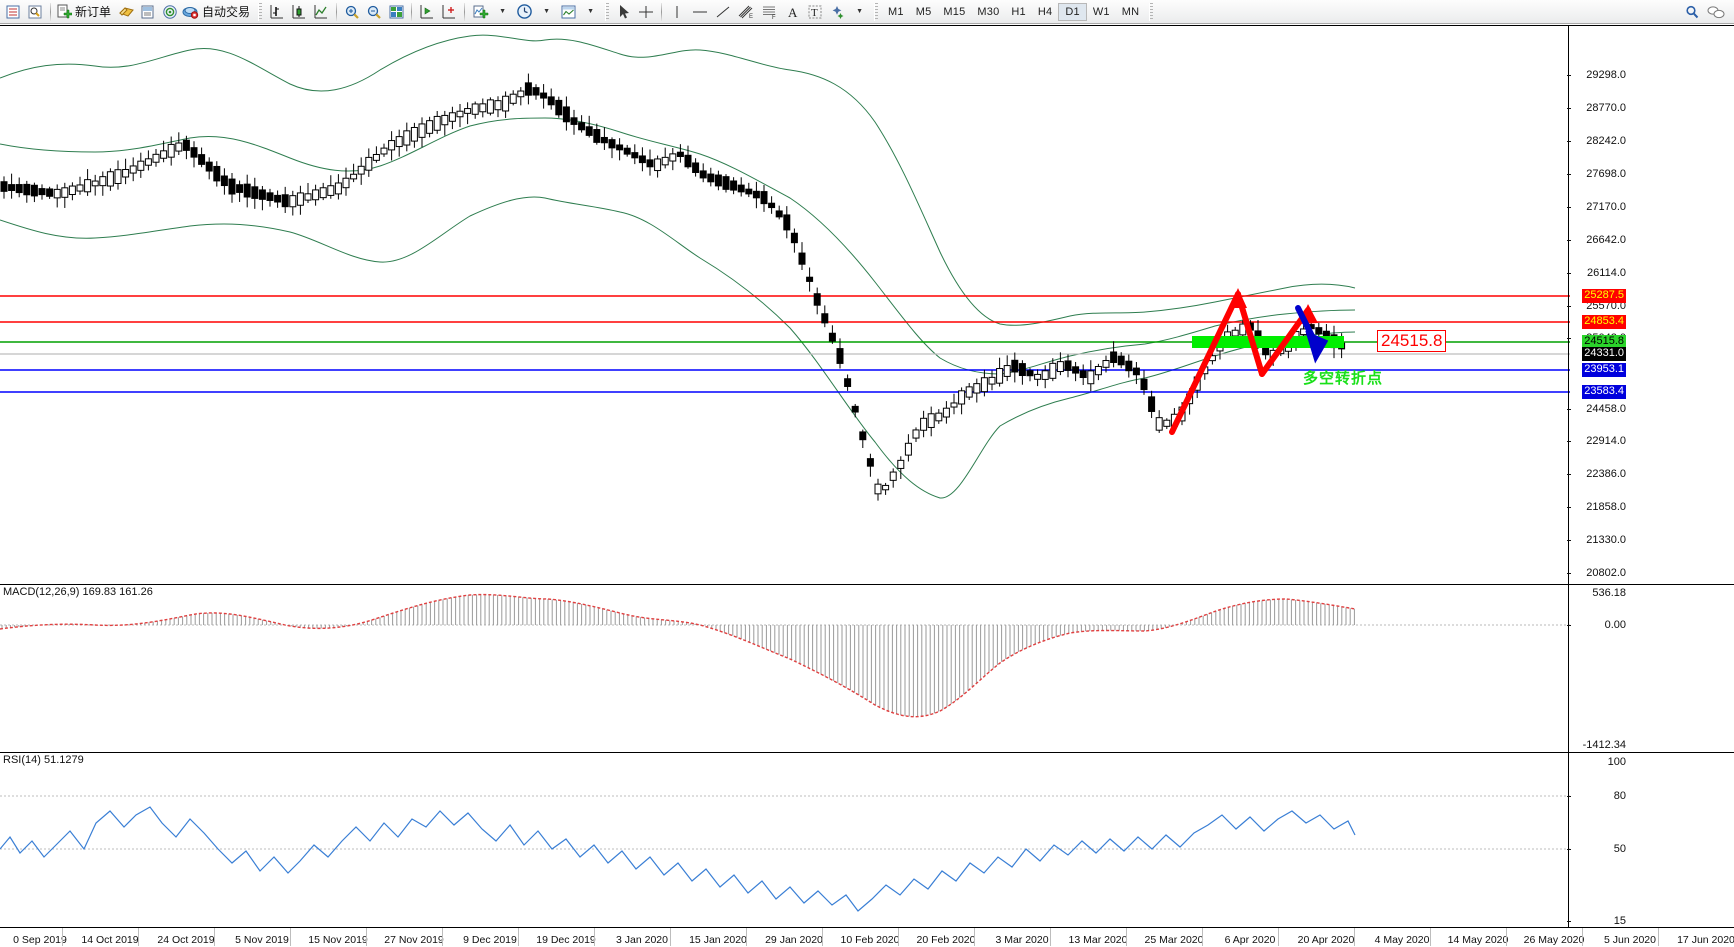 The width and height of the screenshot is (1734, 947). Describe the element at coordinates (1606, 441) in the screenshot. I see `ylabel-22914: 22914.0` at that location.